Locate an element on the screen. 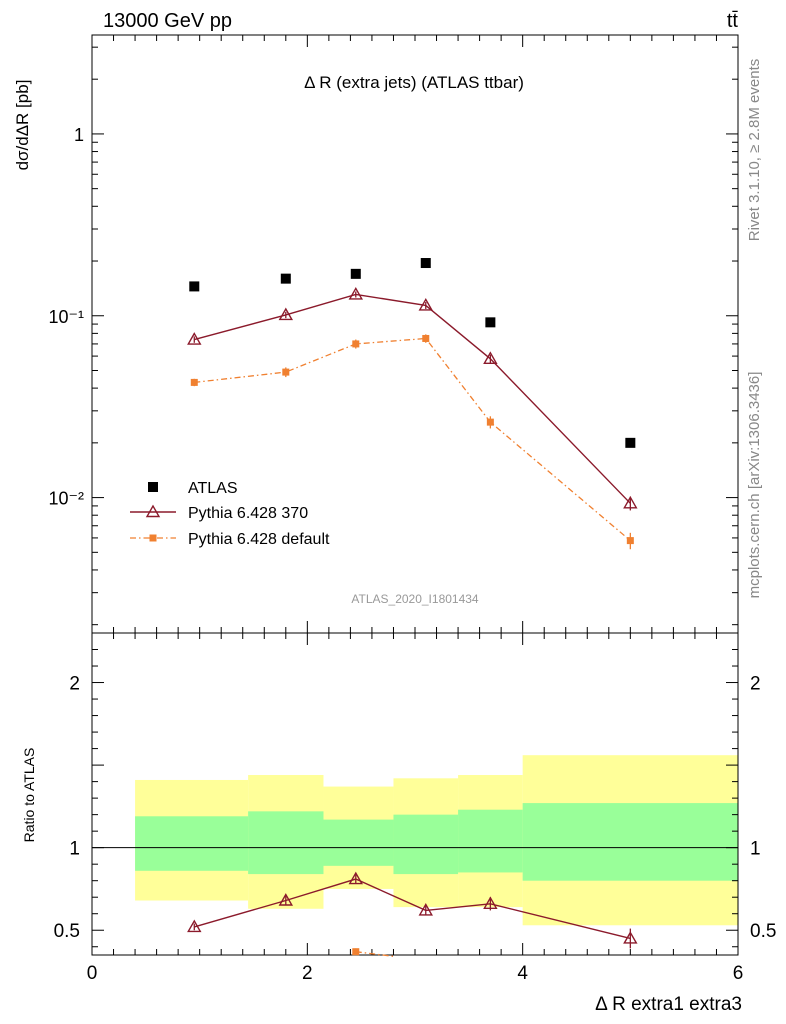 Image resolution: width=786 pixels, height=1024 pixels. ratio-line-pythia-default is located at coordinates (375, 954).